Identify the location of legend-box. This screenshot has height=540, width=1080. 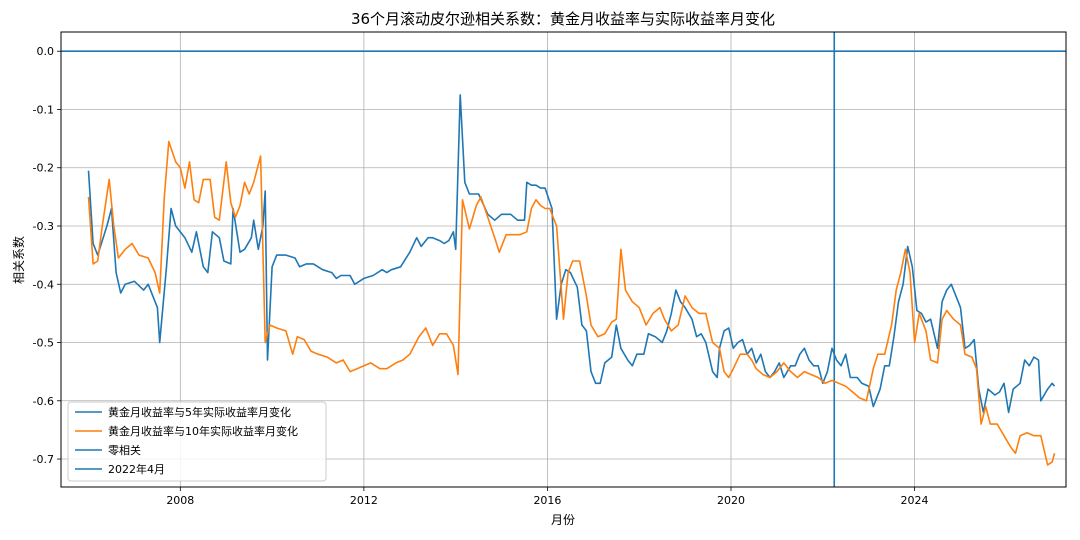
(197, 441).